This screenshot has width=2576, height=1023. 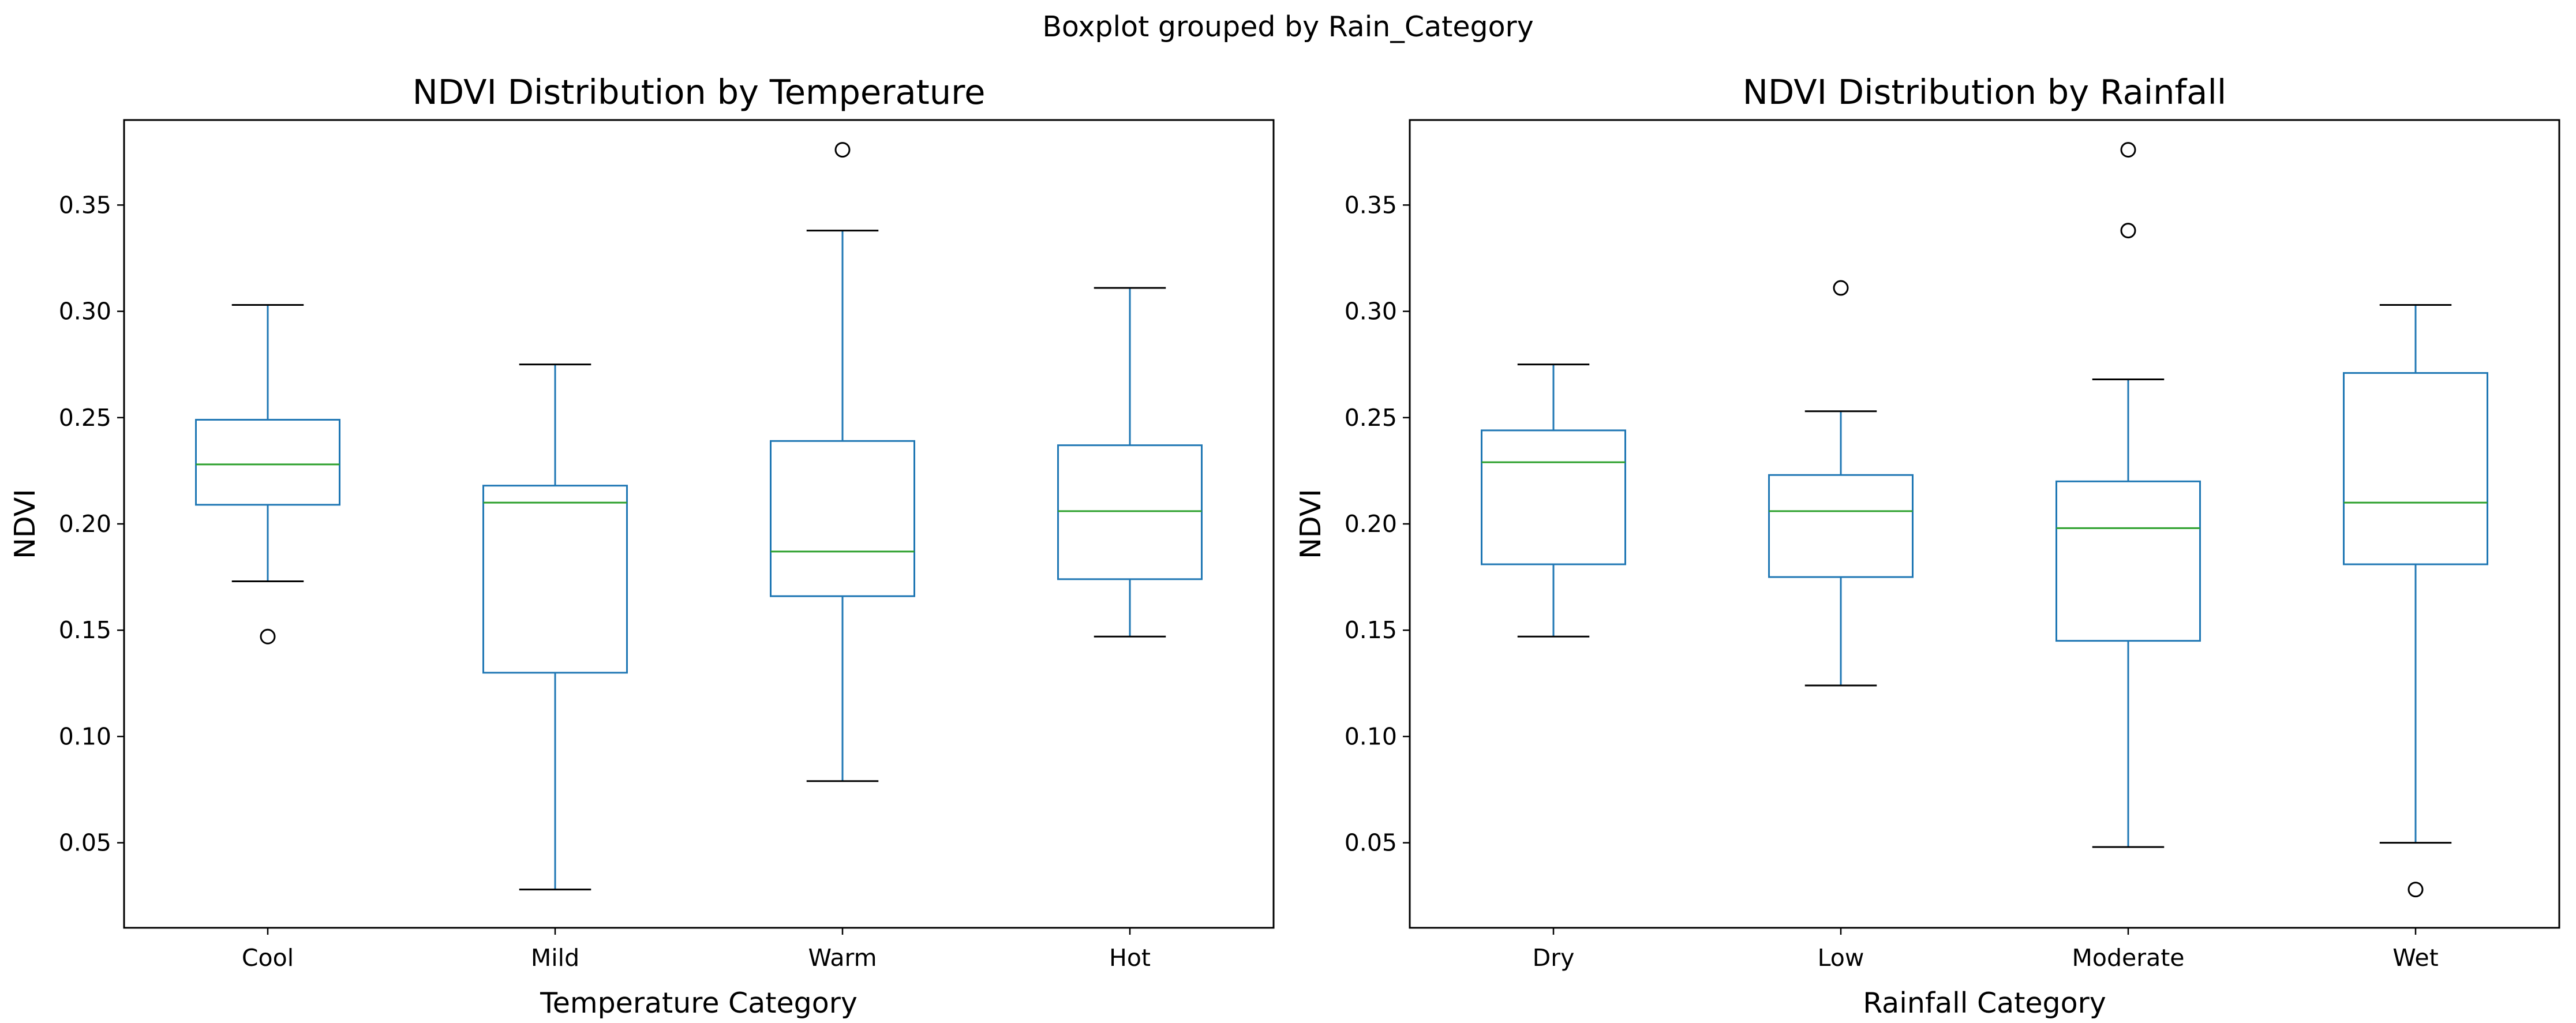 I want to click on box-low, so click(x=1841, y=483).